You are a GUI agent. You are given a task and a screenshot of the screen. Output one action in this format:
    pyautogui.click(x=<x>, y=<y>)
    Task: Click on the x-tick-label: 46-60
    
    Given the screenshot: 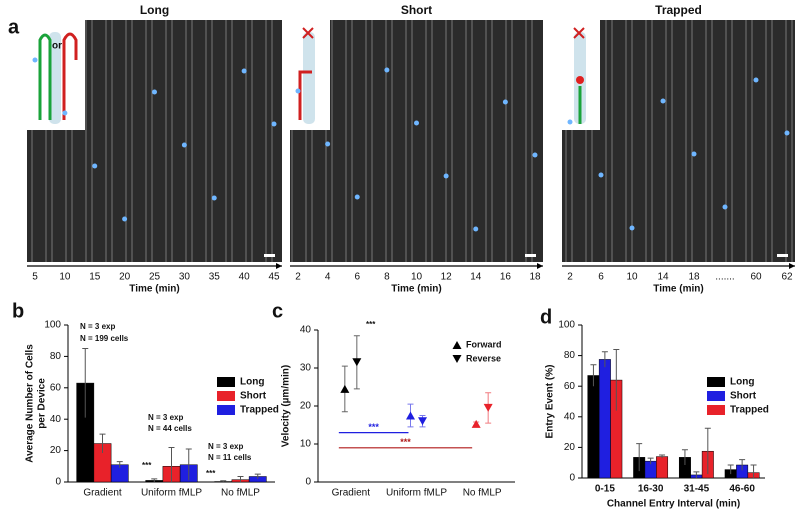 What is the action you would take?
    pyautogui.click(x=742, y=489)
    